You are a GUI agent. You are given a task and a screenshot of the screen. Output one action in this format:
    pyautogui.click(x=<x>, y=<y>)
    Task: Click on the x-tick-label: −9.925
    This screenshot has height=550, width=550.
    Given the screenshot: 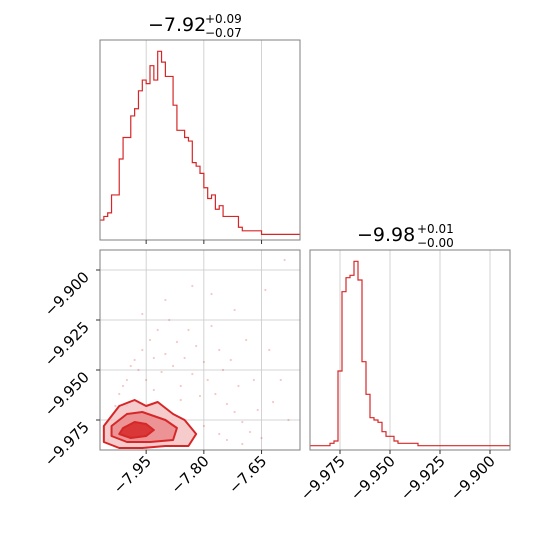 What is the action you would take?
    pyautogui.click(x=423, y=478)
    